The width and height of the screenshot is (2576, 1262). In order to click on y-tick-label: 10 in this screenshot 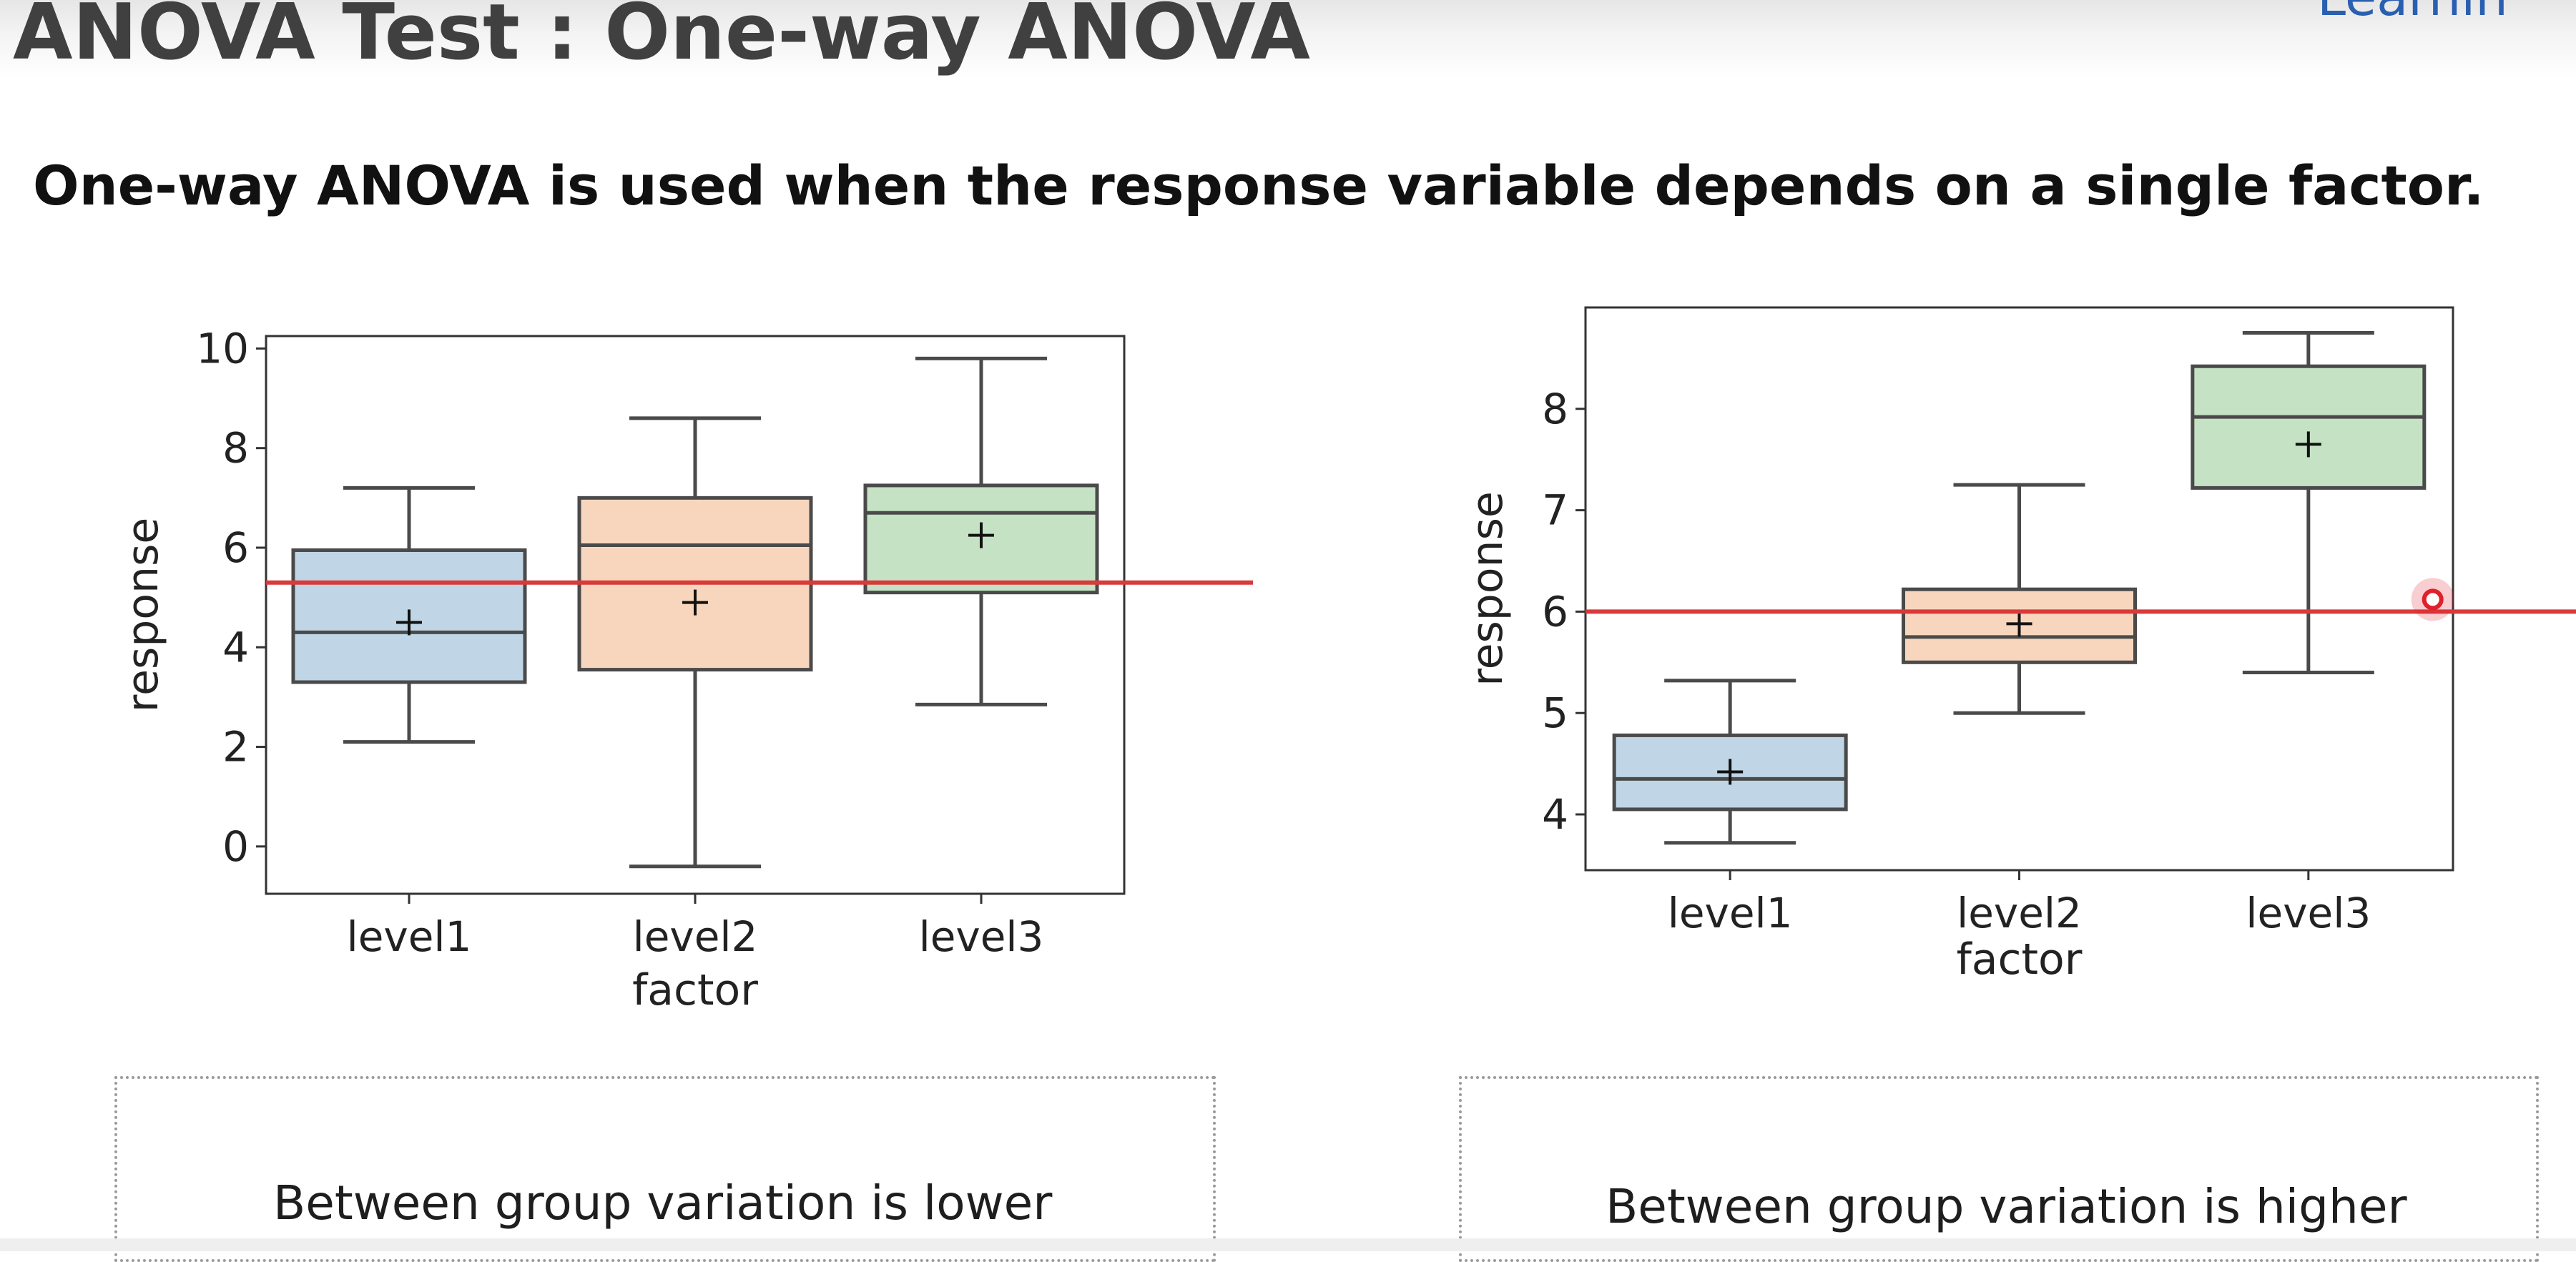, I will do `click(223, 348)`.